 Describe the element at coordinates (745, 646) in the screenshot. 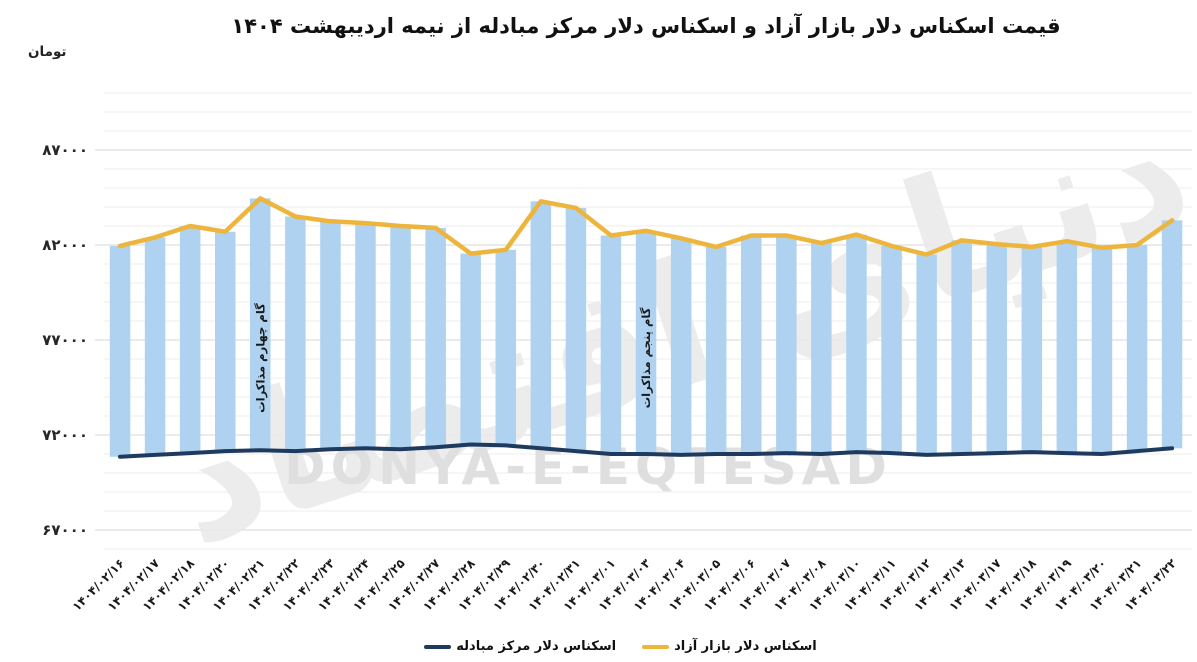

I see `legend-label-azad: اسکناس دلار بازار آزاد` at that location.